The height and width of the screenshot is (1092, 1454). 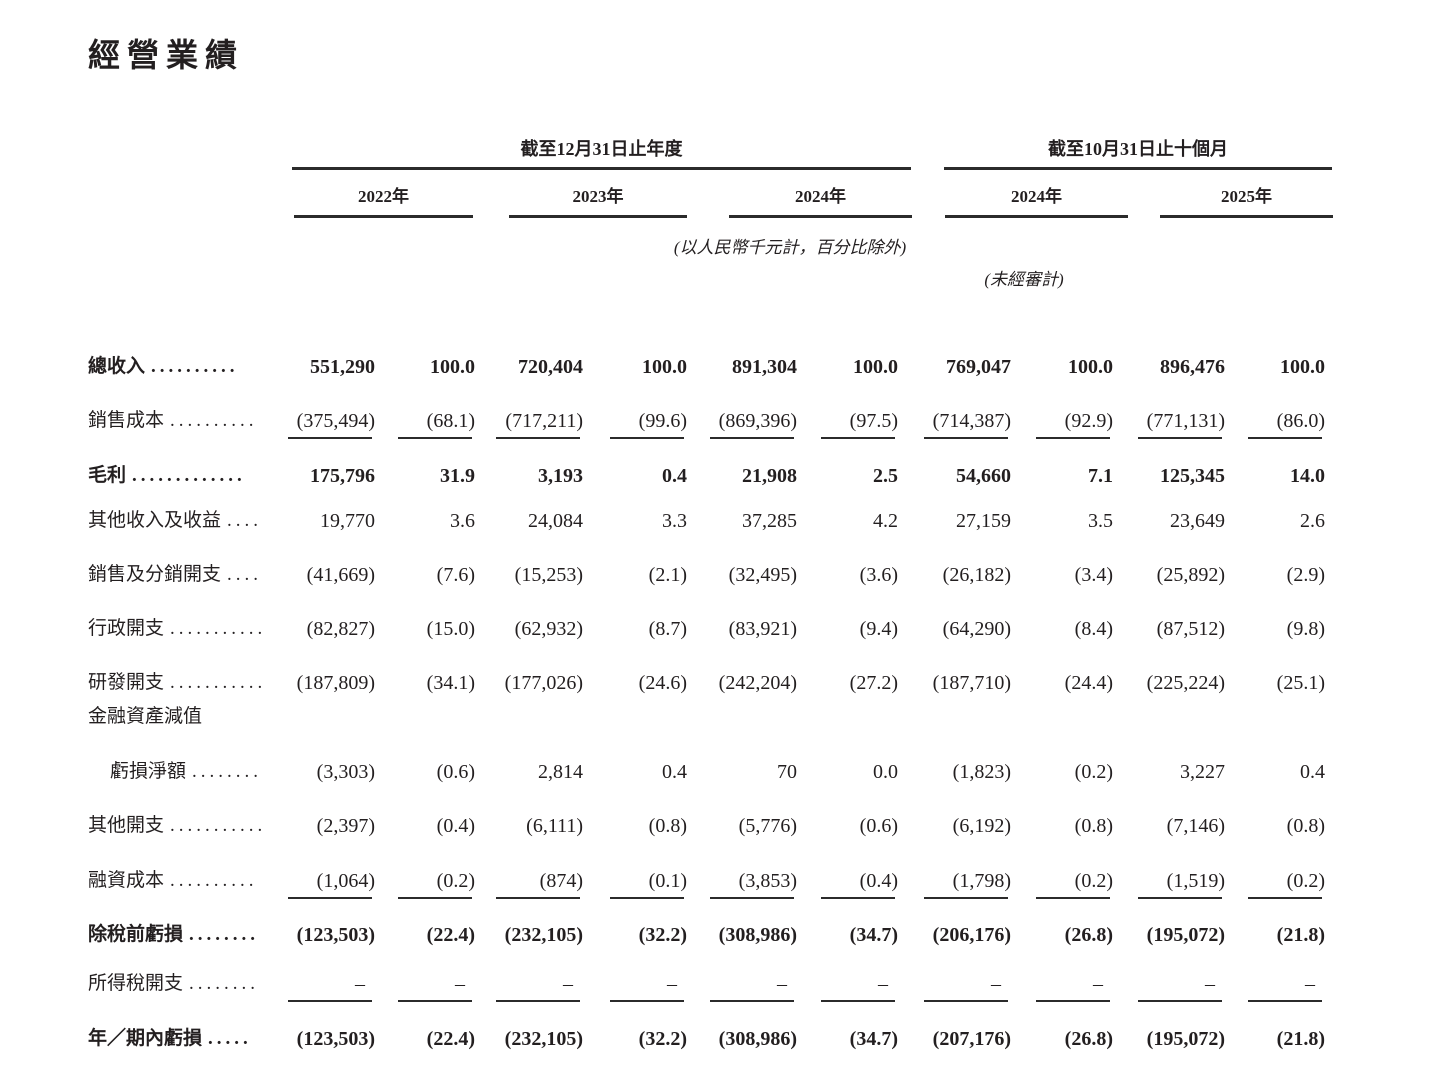 I want to click on value-amount: 896,476, so click(x=1192, y=367).